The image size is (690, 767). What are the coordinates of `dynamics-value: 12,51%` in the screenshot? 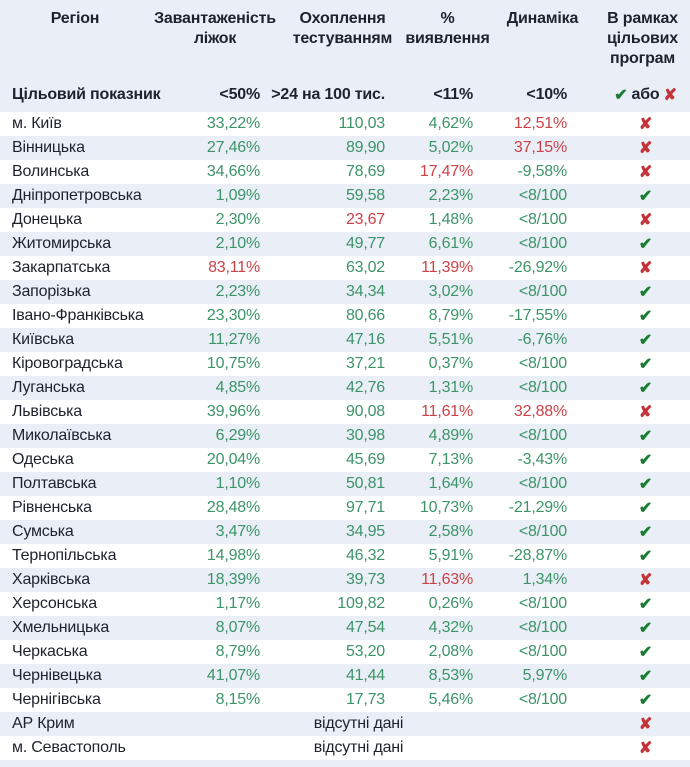 It's located at (540, 123).